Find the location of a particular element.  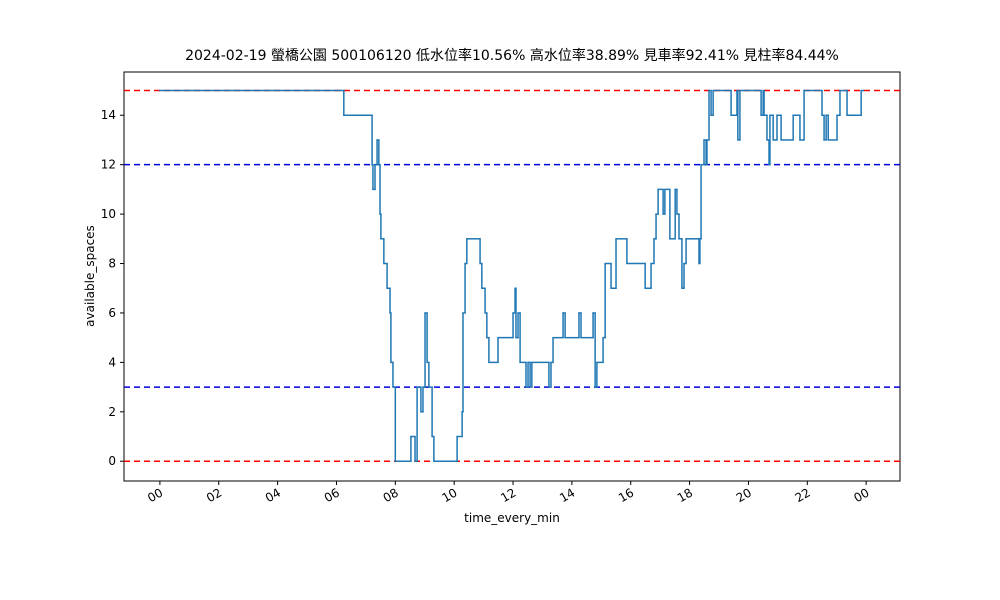

y-axis-label: available_spaces is located at coordinates (90, 276).